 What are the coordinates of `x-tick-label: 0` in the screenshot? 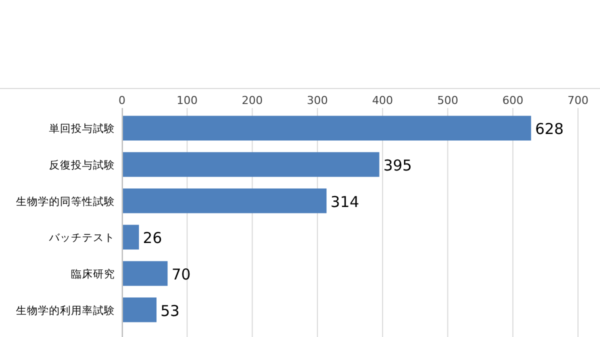 It's located at (122, 100).